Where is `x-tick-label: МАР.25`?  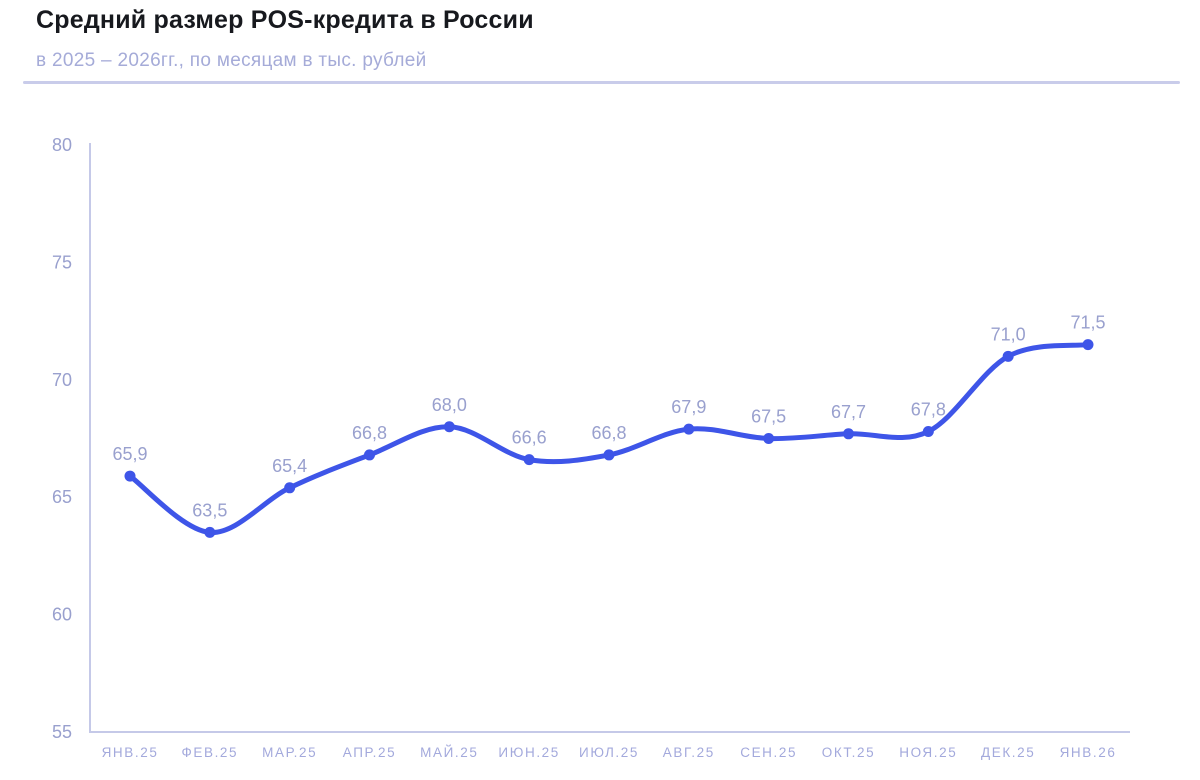 x-tick-label: МАР.25 is located at coordinates (289, 752).